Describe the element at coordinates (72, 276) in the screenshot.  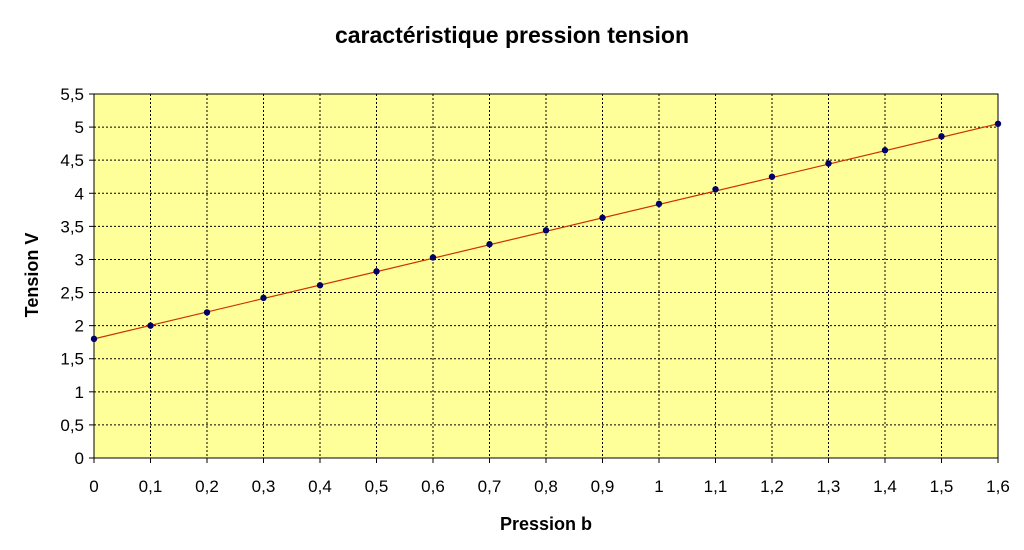
I see `y-tick-labels: 0 0,5 1 1,5 2 2,5 3 3,5 4 4,5 5 5,5` at that location.